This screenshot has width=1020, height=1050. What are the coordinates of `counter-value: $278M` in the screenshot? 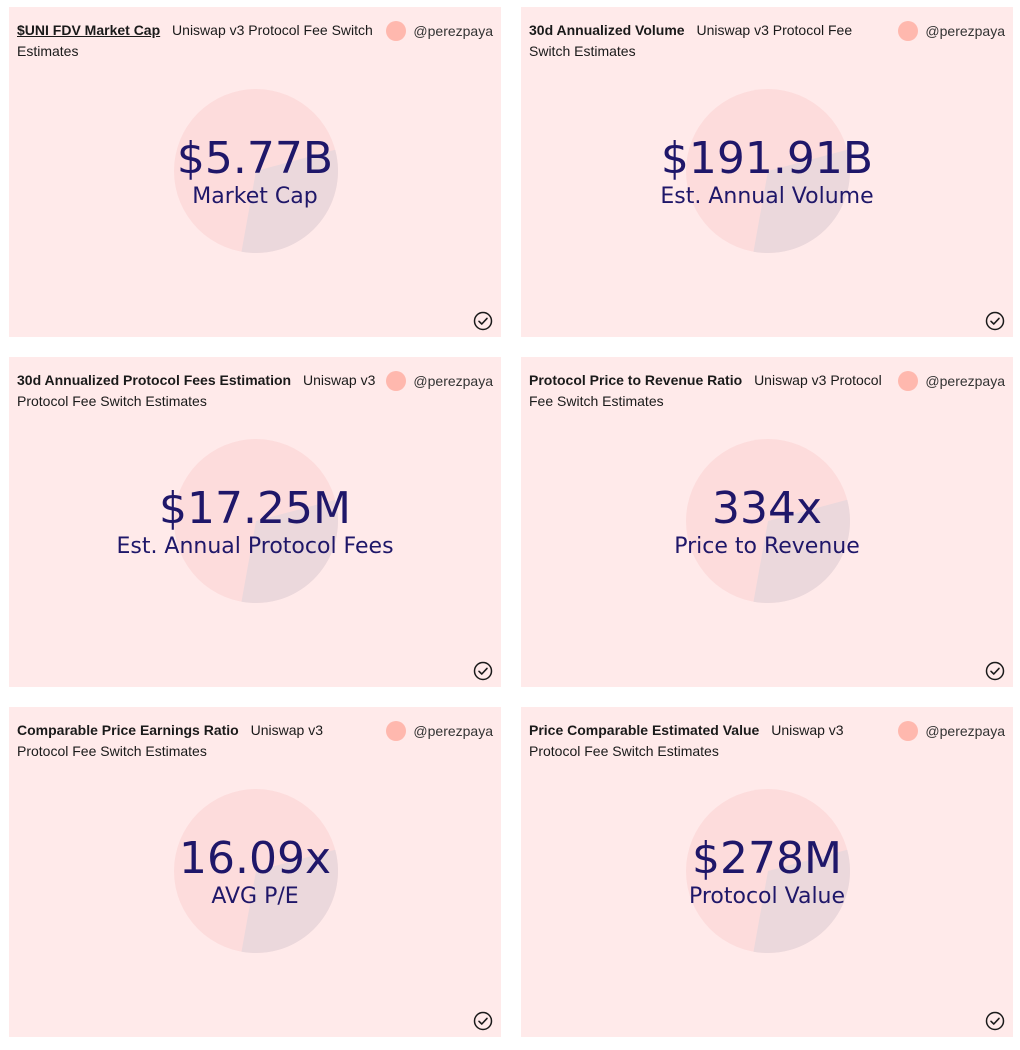 It's located at (767, 858).